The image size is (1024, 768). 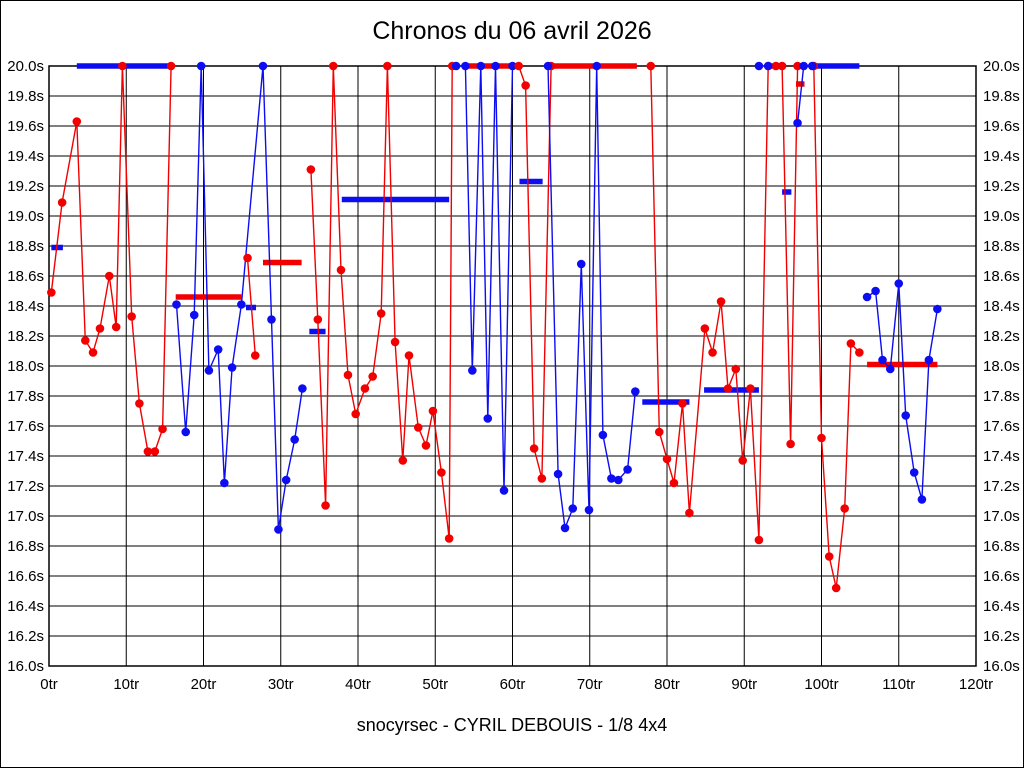 What do you see at coordinates (1001, 456) in the screenshot?
I see `y-tick-label-right: 17.4s` at bounding box center [1001, 456].